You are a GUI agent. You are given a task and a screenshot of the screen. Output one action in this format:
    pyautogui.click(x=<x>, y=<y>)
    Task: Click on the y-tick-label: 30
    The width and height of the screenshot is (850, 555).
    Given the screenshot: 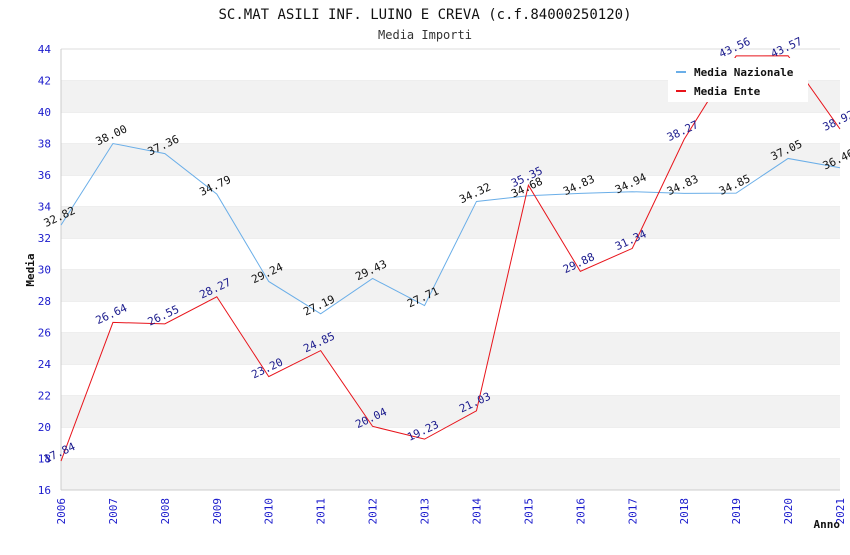 What is the action you would take?
    pyautogui.click(x=44, y=270)
    